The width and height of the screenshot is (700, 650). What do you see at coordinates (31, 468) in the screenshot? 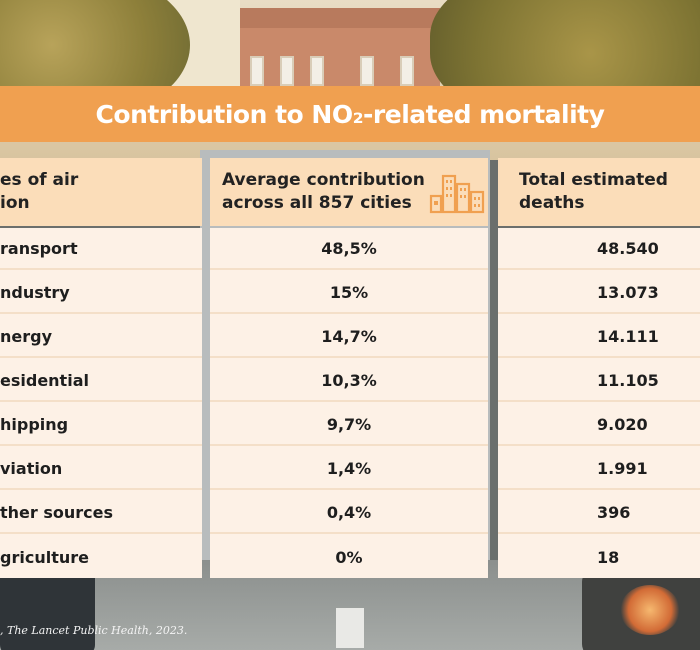
I see `source-cell: viation` at bounding box center [31, 468].